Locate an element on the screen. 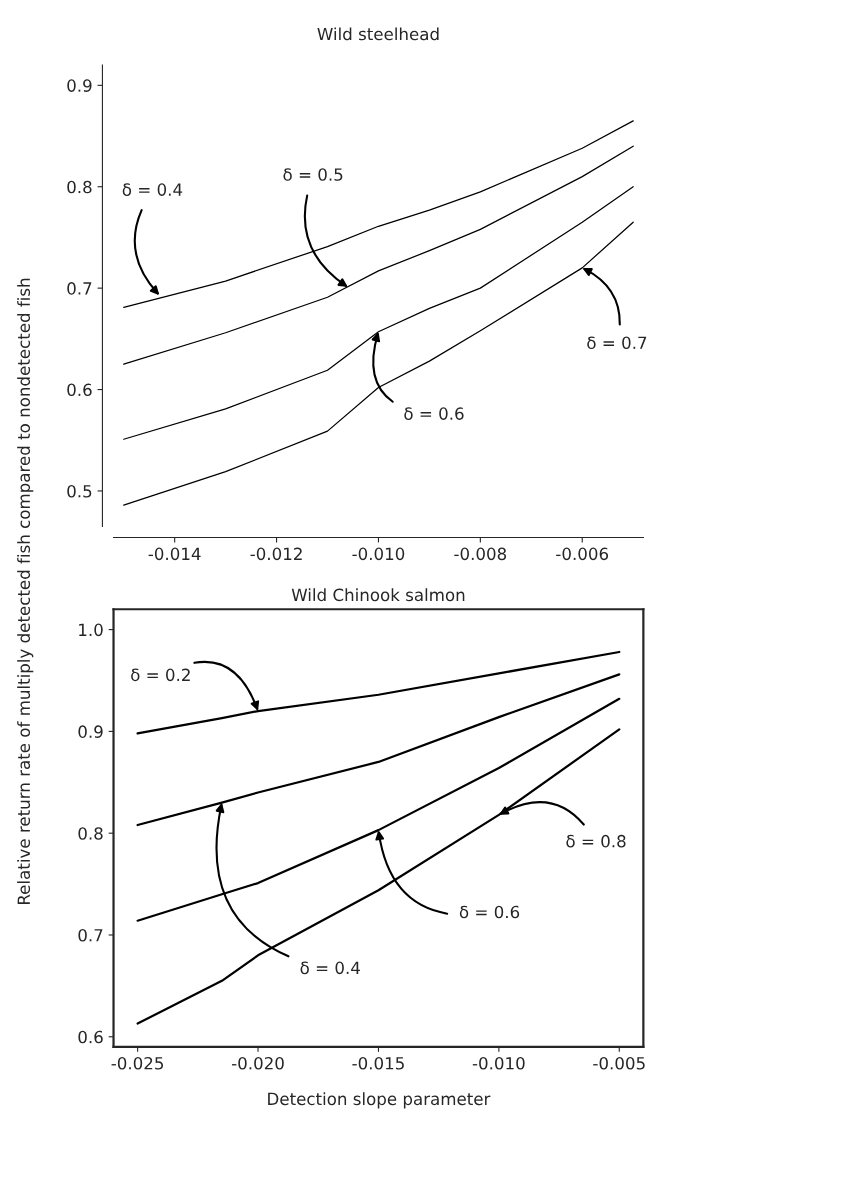 The height and width of the screenshot is (1183, 841). y-tick-label: 0.5 is located at coordinates (79, 491).